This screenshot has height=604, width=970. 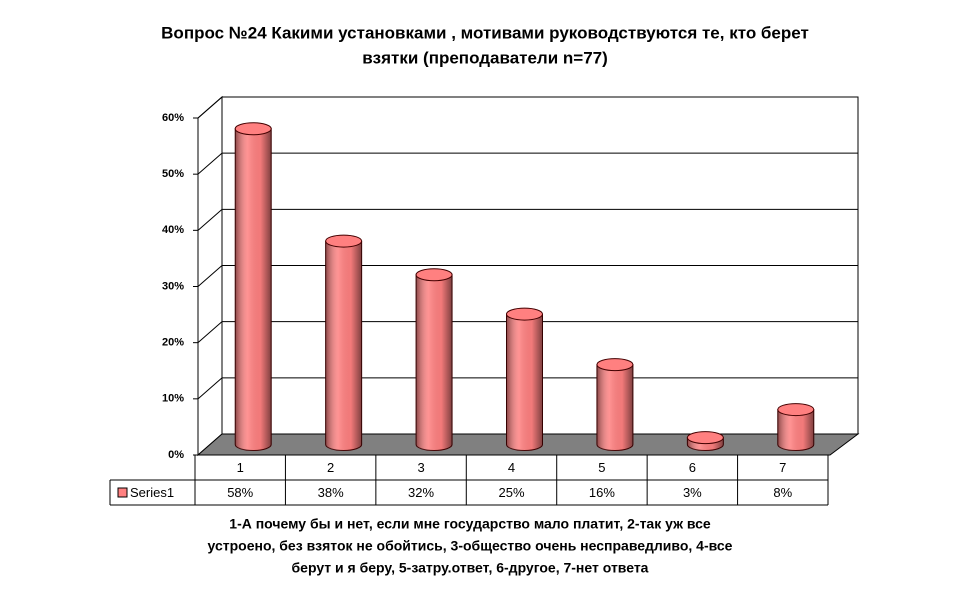 I want to click on x-tick-label: 2, so click(x=330, y=467).